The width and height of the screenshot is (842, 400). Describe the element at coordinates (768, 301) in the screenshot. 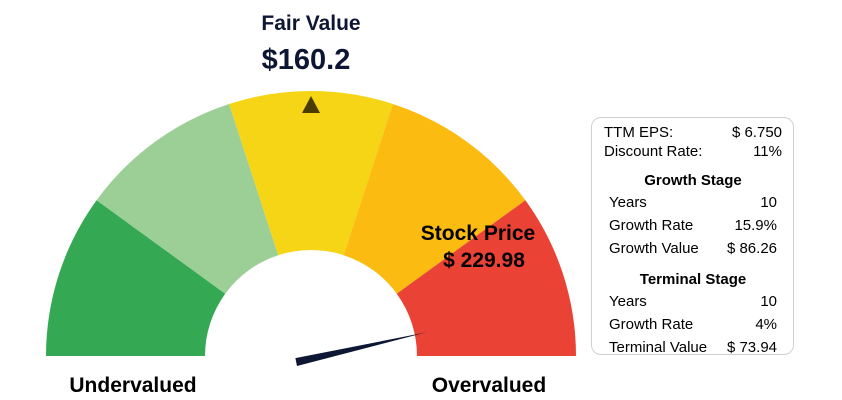

I see `terminal-years-value: 10` at that location.